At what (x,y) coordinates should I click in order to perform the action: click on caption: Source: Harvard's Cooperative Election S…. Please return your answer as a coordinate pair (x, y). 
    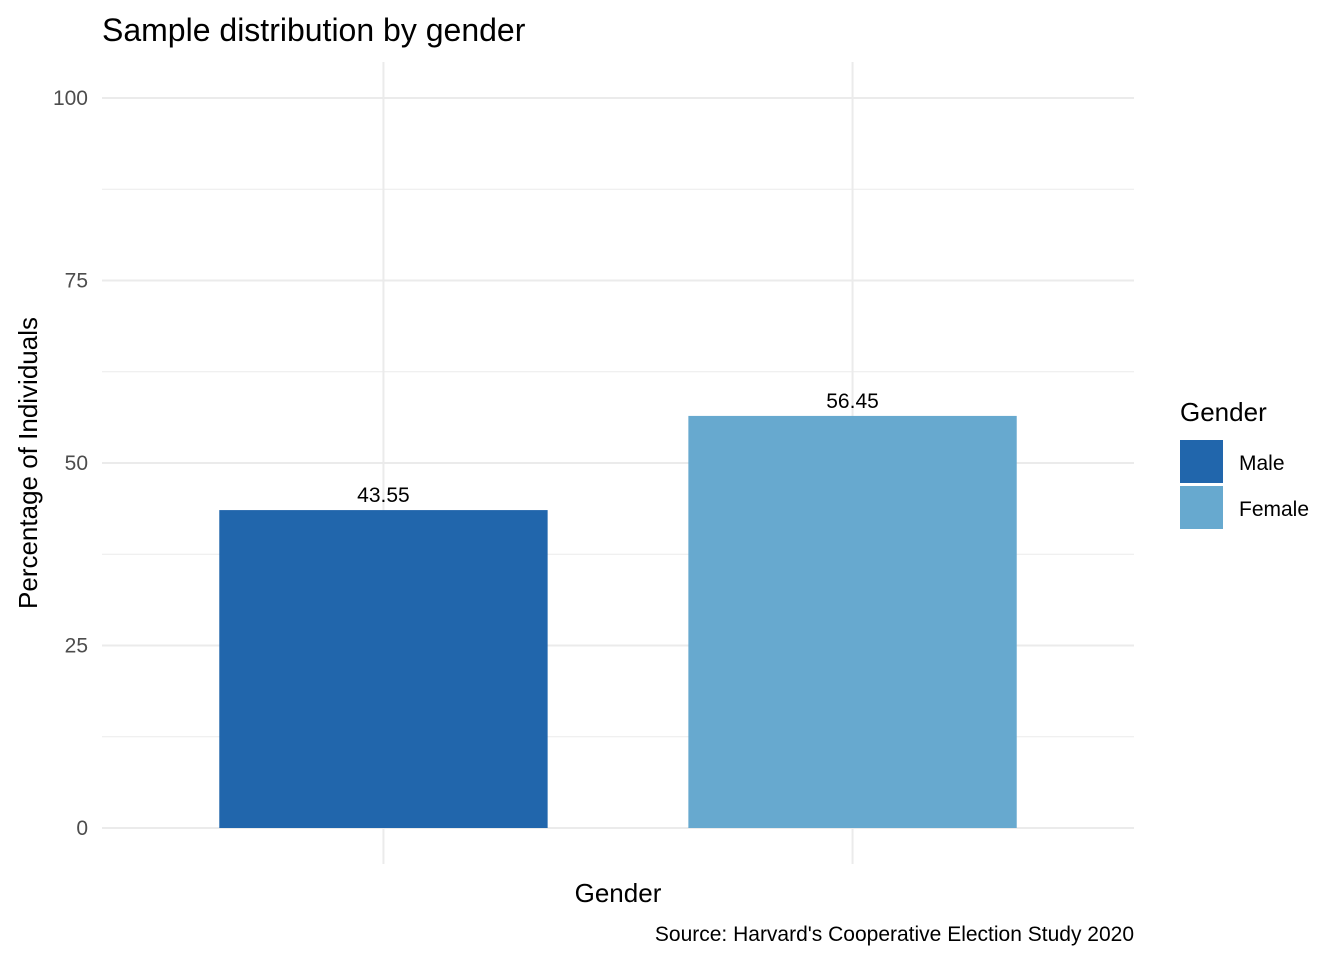
    Looking at the image, I should click on (894, 934).